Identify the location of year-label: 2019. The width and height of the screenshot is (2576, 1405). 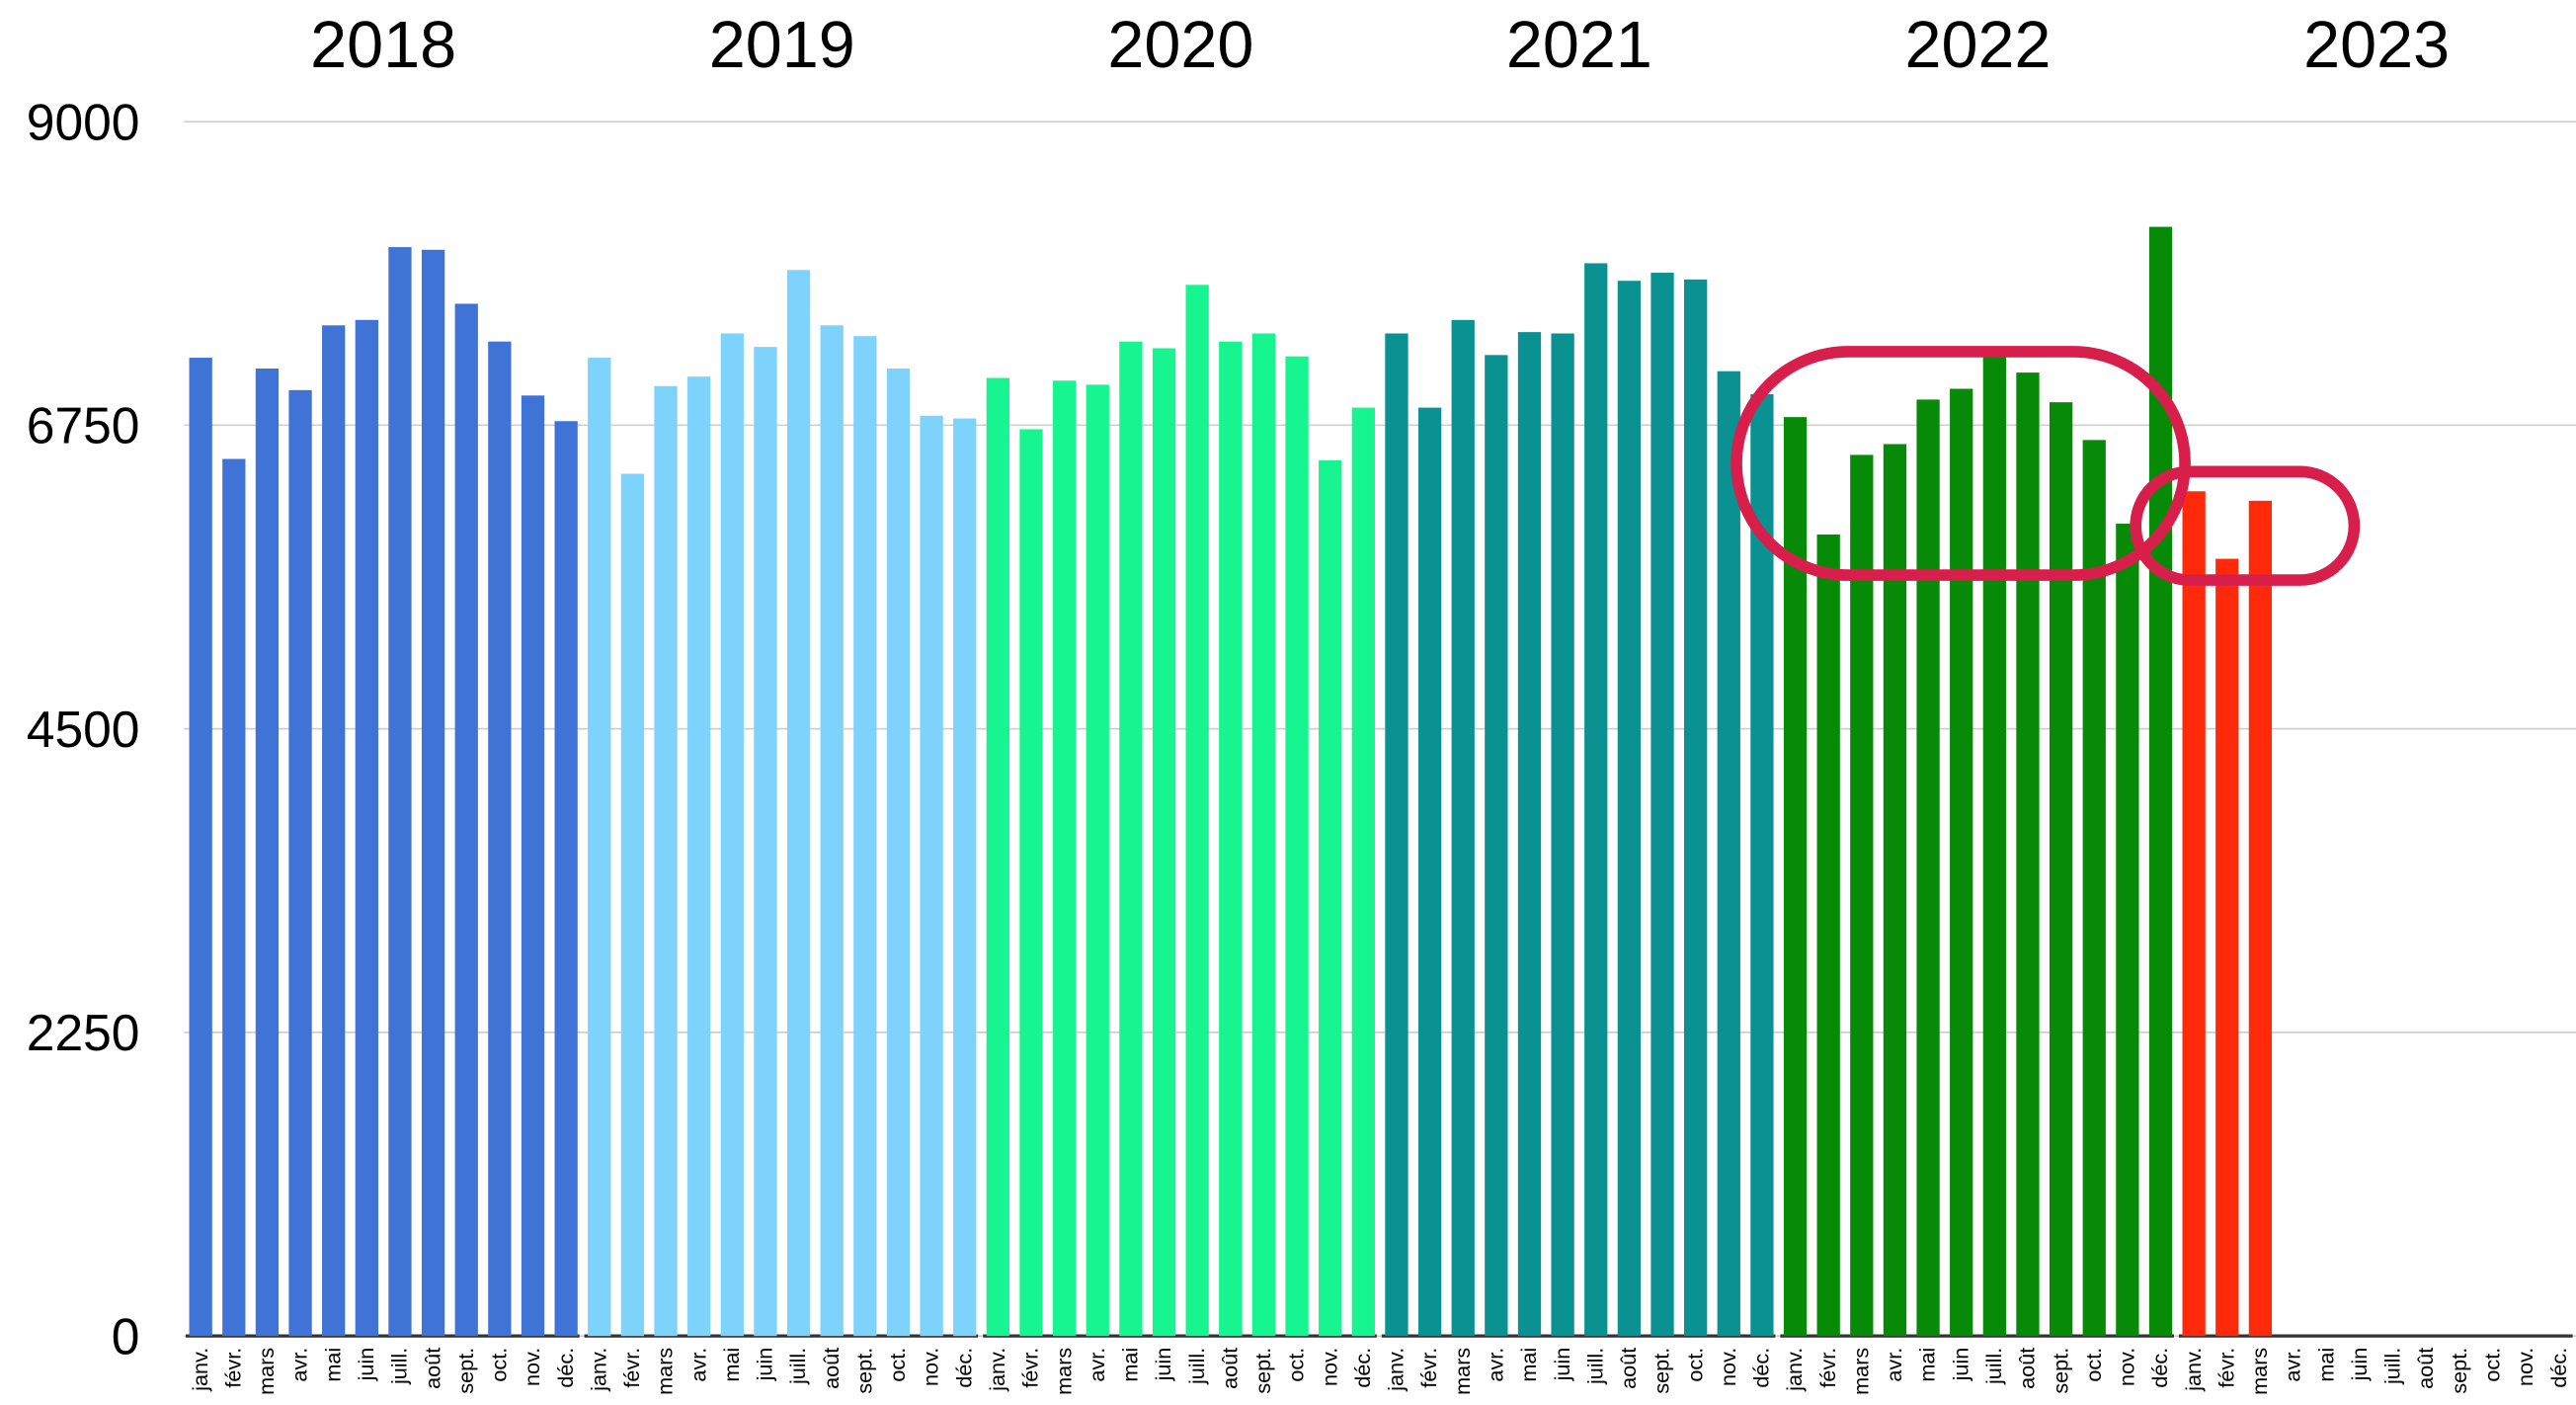
(782, 45).